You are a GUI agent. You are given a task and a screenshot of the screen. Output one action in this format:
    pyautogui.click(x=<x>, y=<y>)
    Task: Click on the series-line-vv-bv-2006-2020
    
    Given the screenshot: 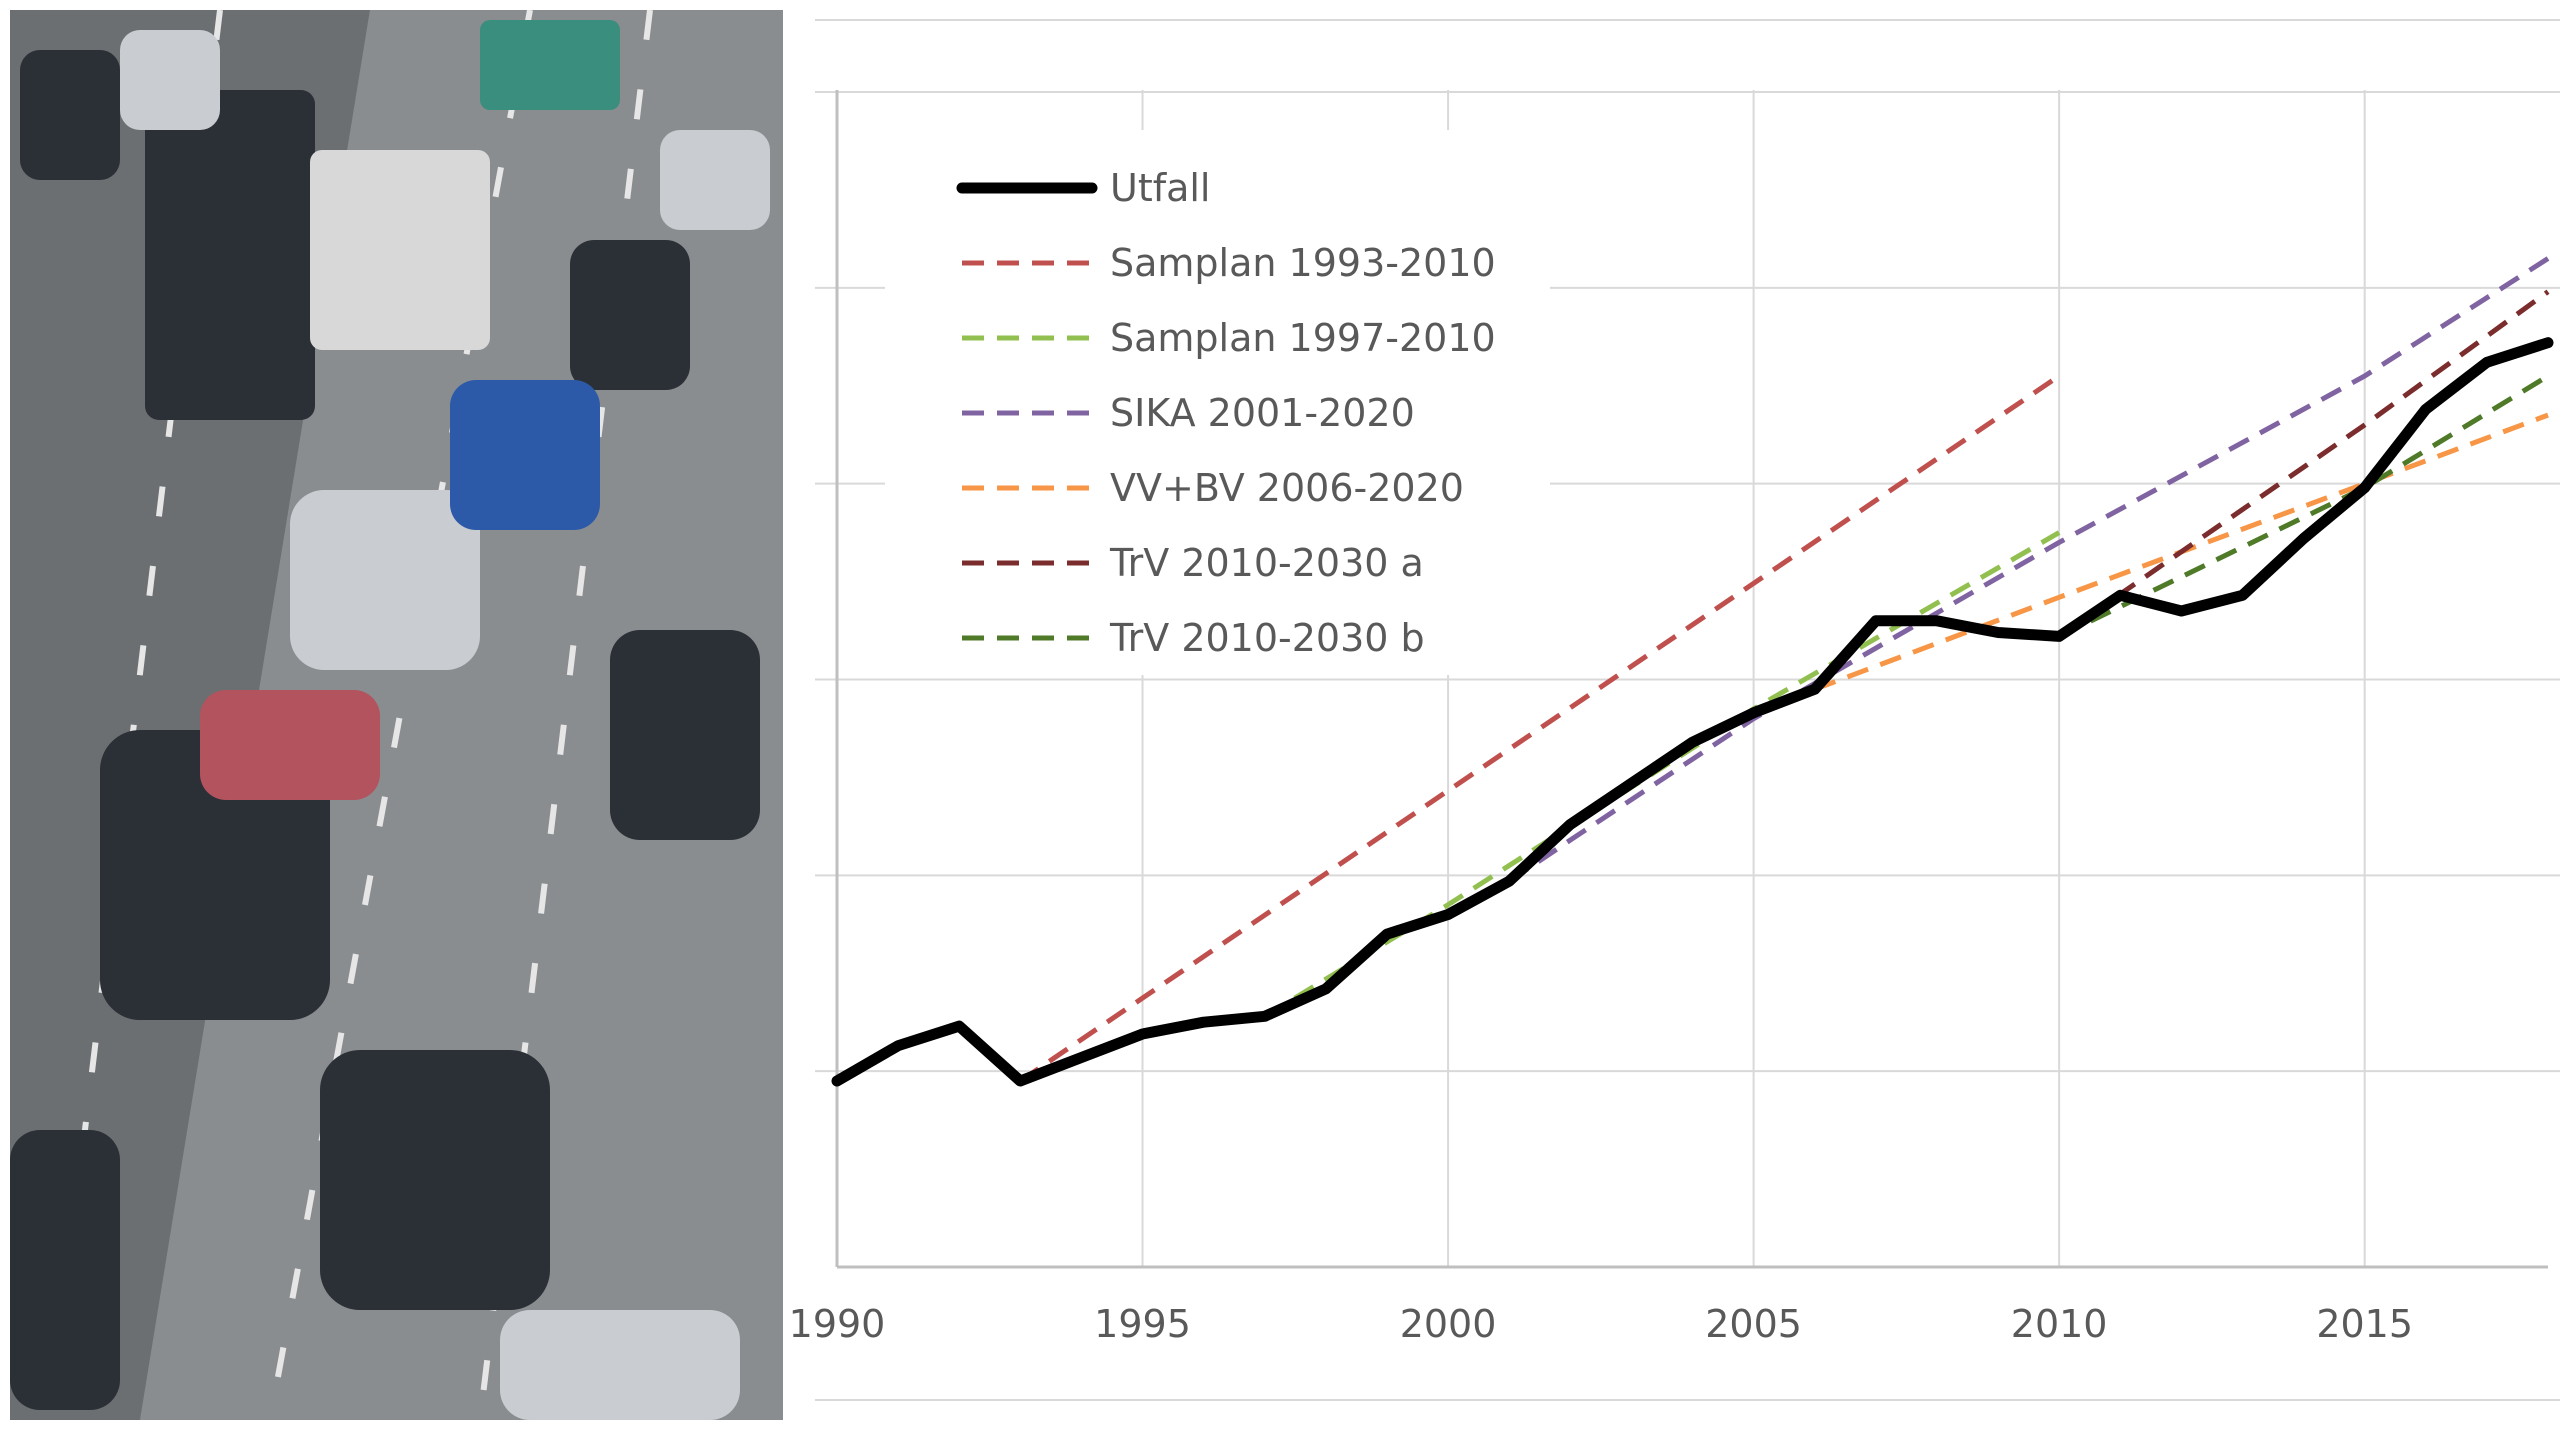 What is the action you would take?
    pyautogui.click(x=2181, y=552)
    